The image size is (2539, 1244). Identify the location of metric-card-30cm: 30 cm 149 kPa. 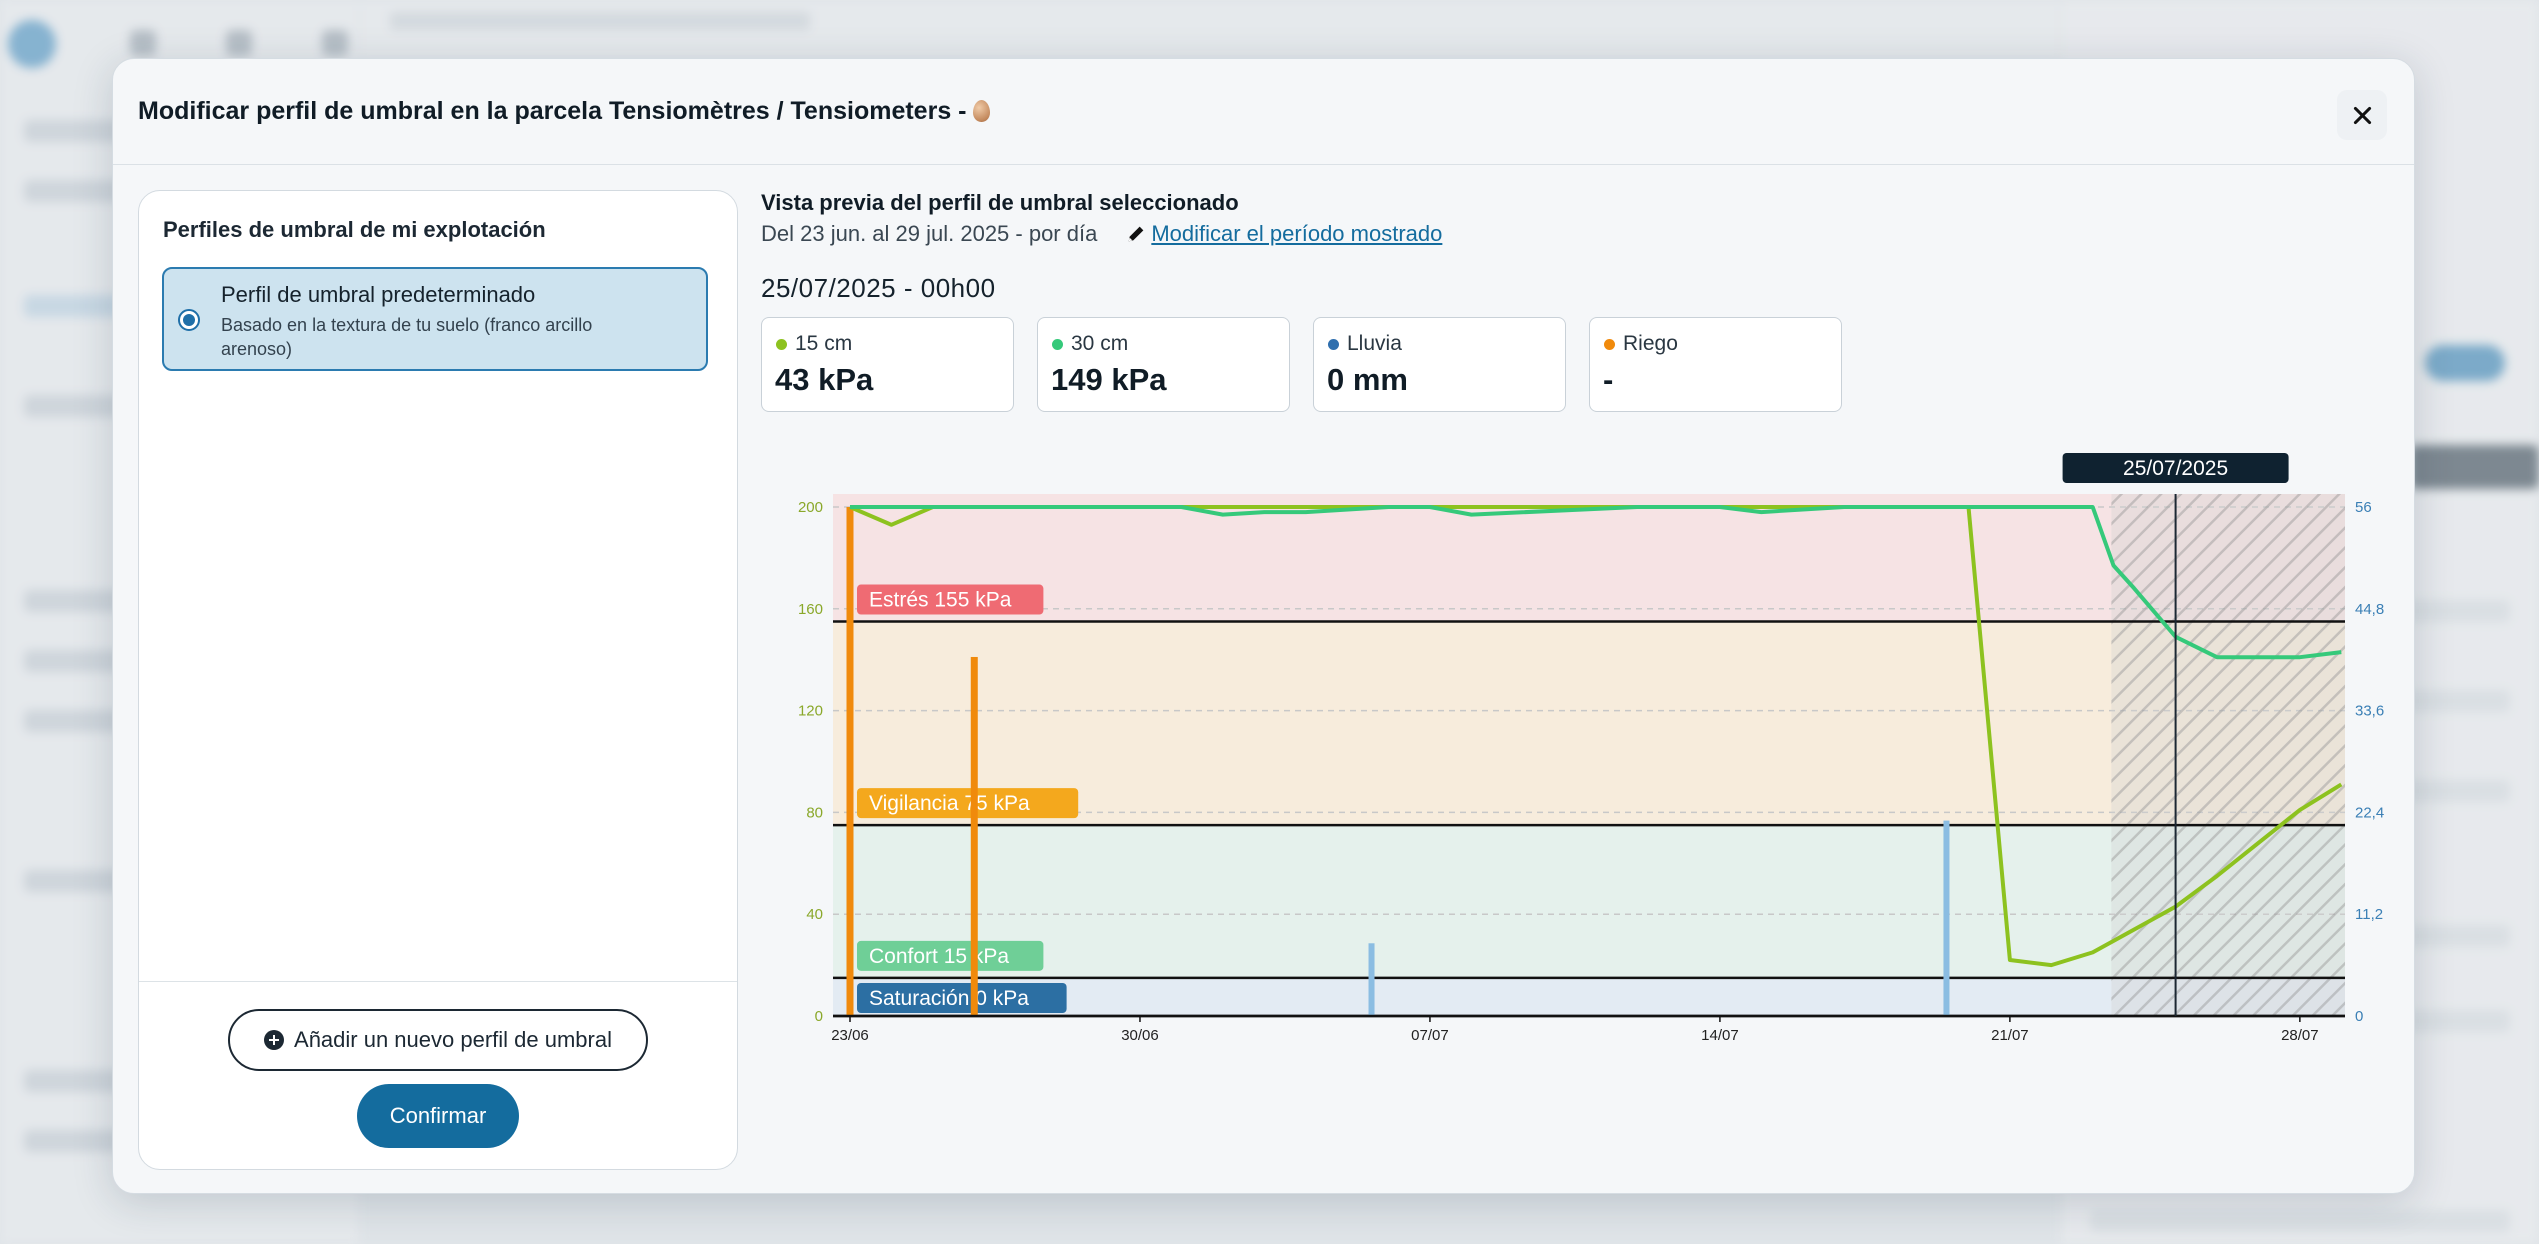
(1163, 364).